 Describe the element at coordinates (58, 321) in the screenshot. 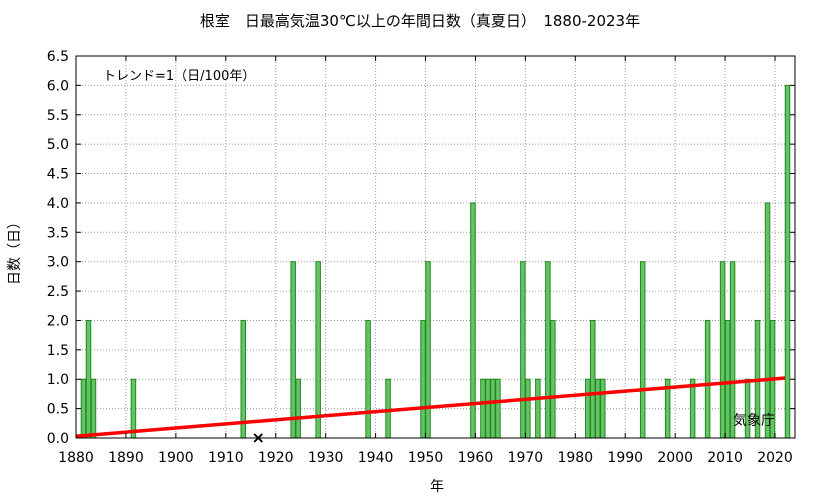

I see `y-tick-label: 2.0` at that location.